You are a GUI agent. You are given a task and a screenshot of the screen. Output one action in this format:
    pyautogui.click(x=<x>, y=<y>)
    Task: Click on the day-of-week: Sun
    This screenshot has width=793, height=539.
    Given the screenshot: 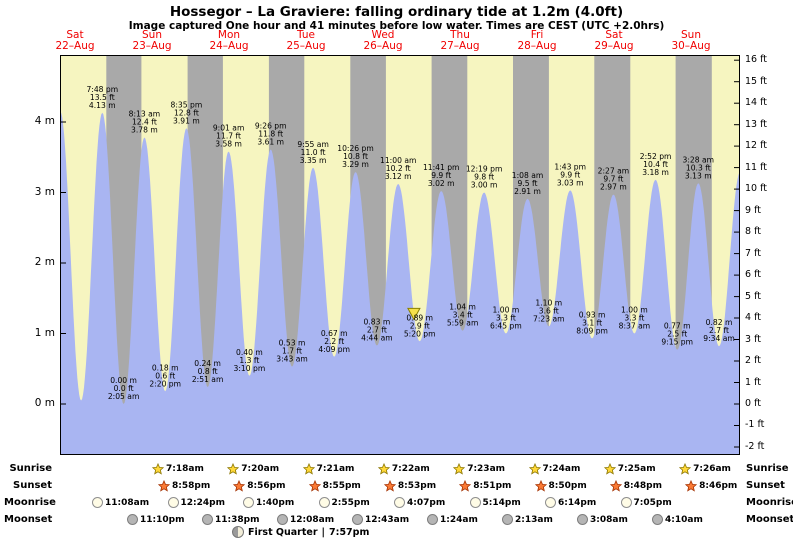 What is the action you would take?
    pyautogui.click(x=691, y=35)
    